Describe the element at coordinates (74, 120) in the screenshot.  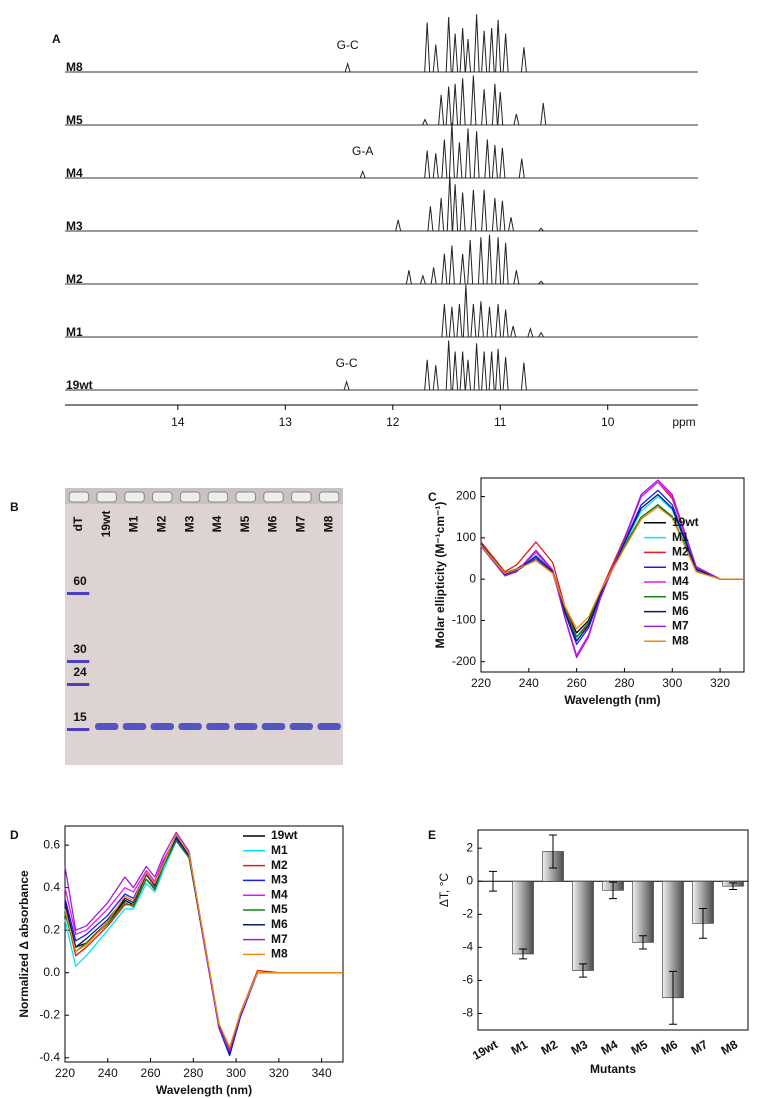
I see `spectrum-label: M5` at that location.